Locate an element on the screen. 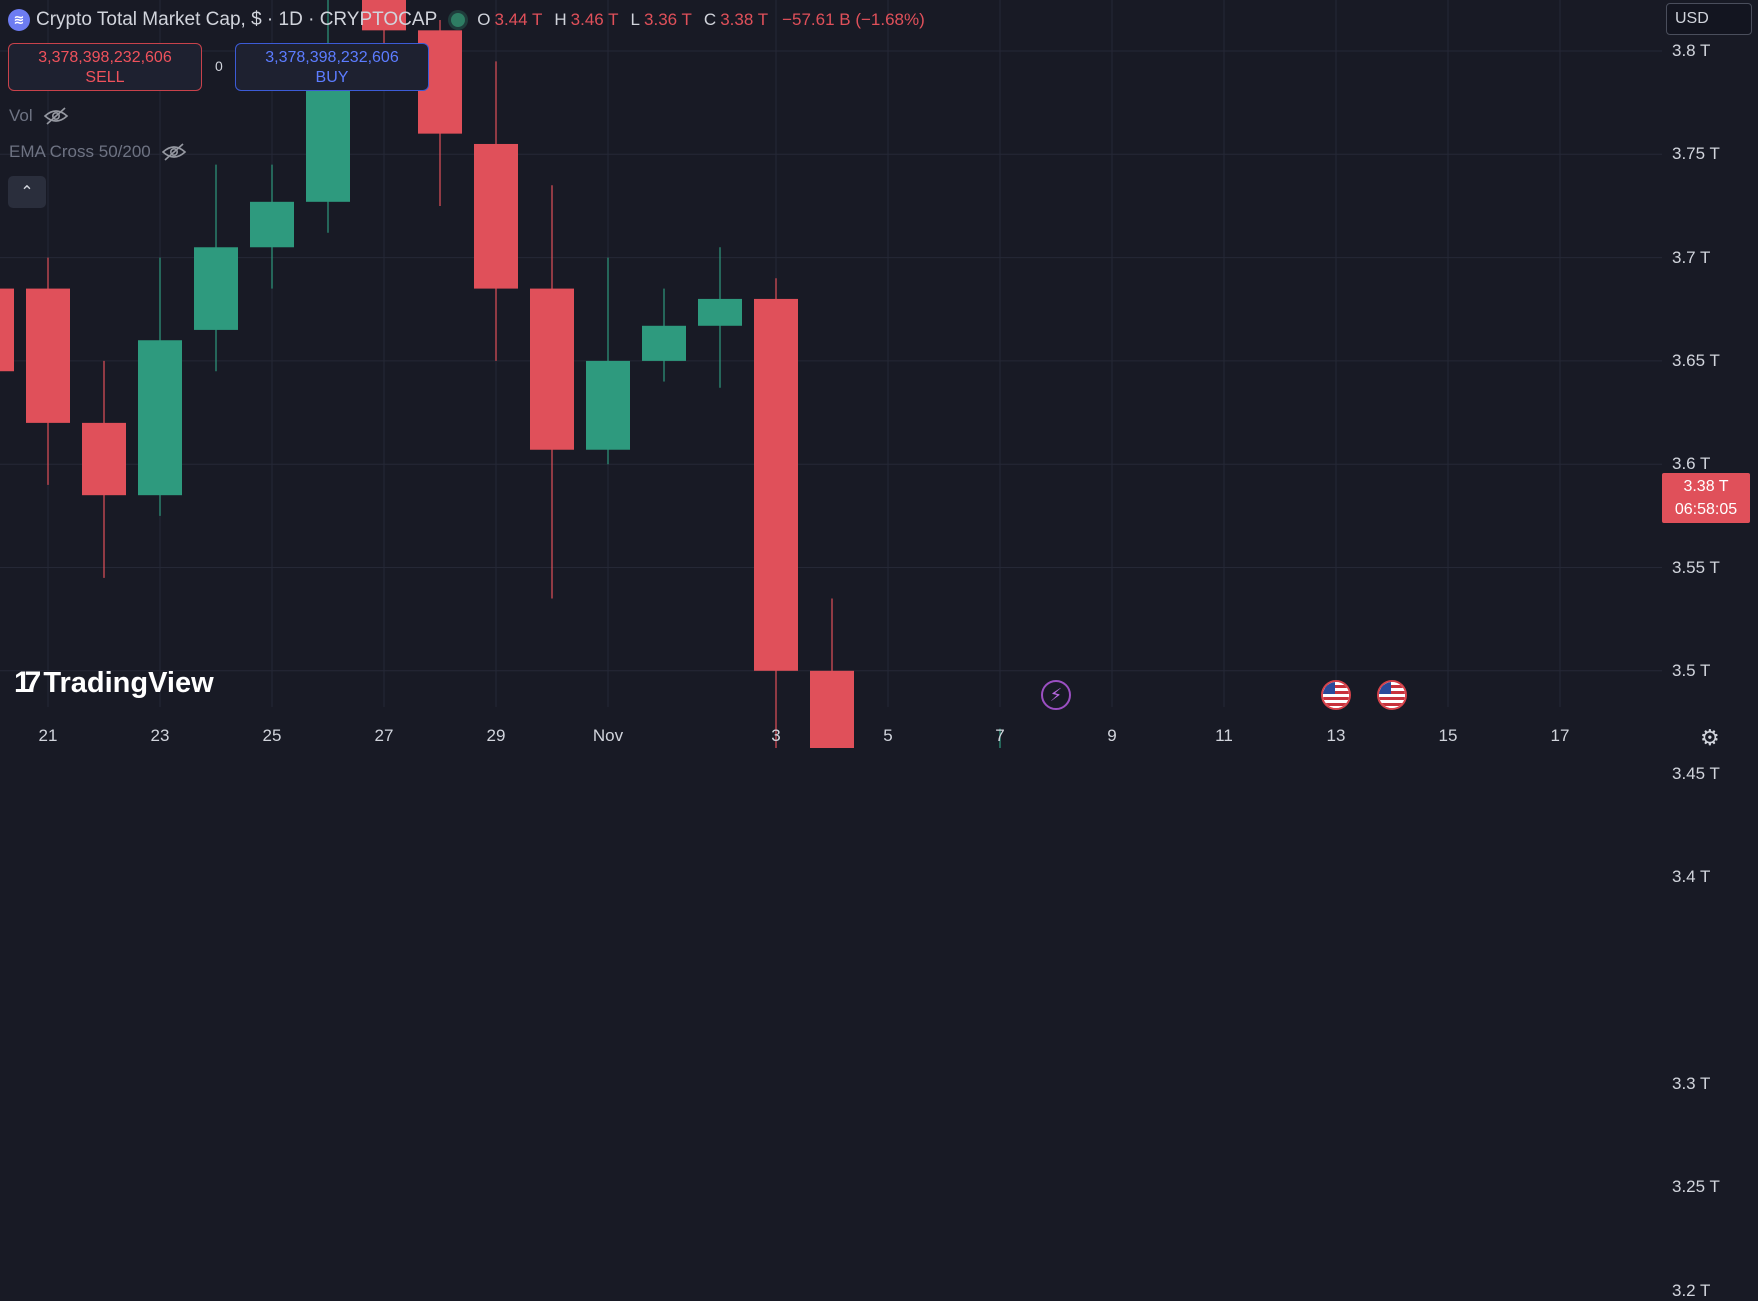 This screenshot has width=1758, height=1301. ohlc-values: O 3.44 T H 3.46 T L 3.36 T C 3.38 T is located at coordinates (626, 20).